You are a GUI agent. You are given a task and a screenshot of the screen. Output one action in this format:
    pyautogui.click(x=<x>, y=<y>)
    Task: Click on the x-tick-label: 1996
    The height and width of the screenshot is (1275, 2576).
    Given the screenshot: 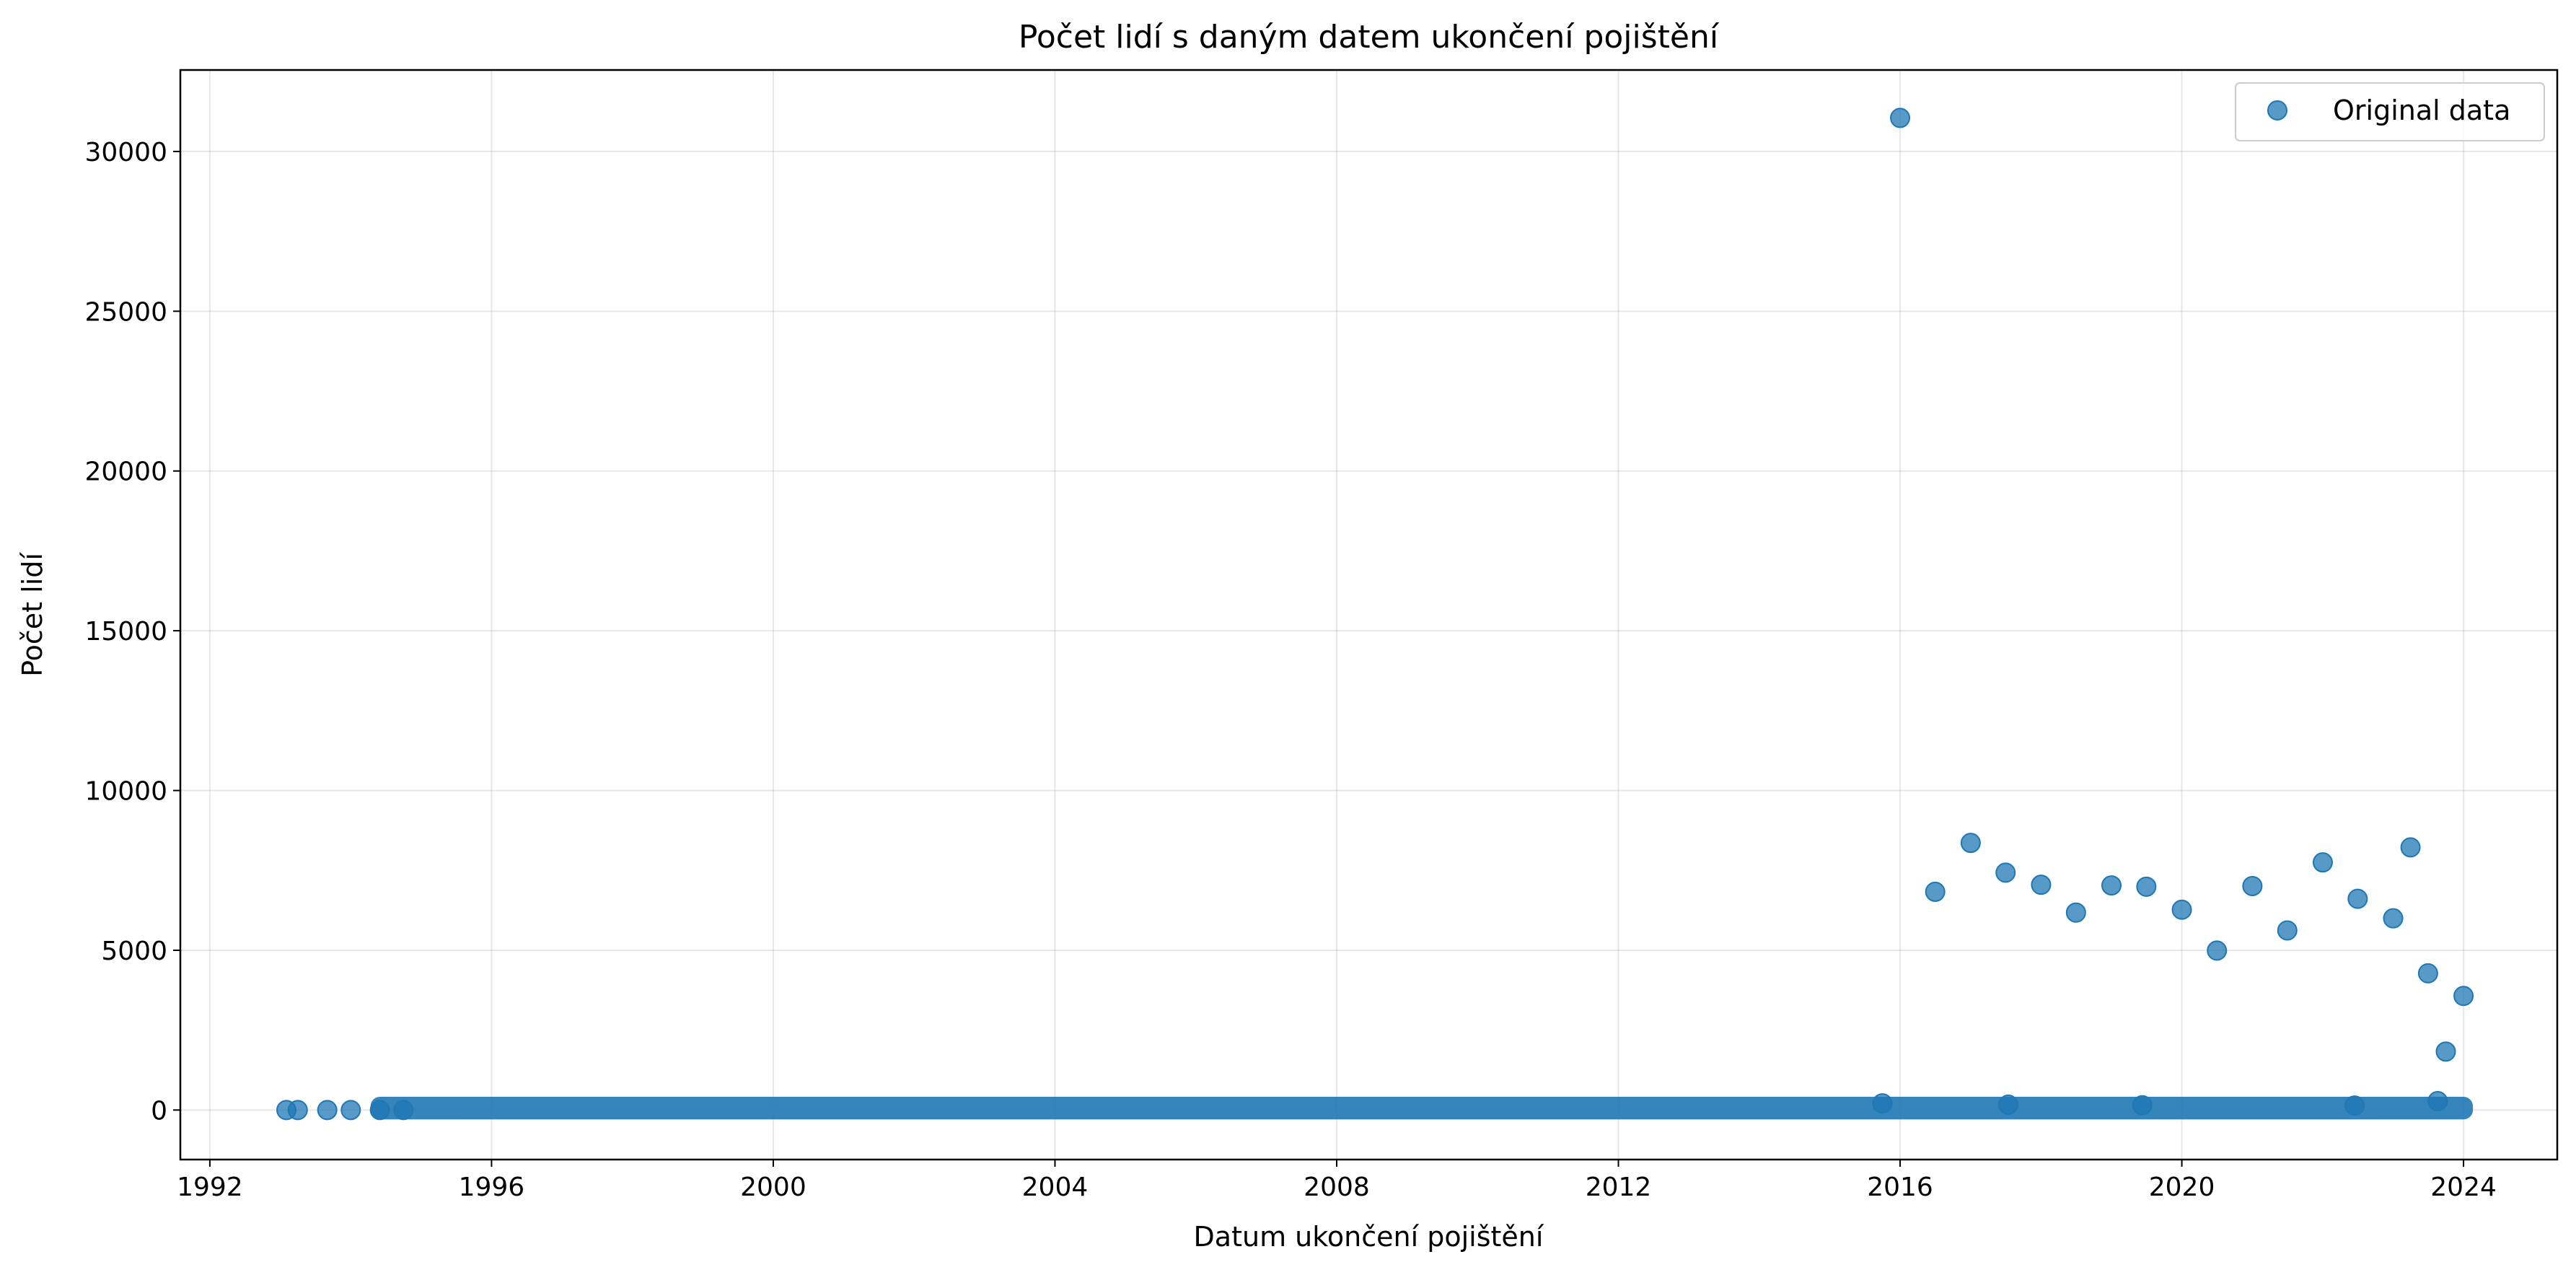 What is the action you would take?
    pyautogui.click(x=492, y=1187)
    